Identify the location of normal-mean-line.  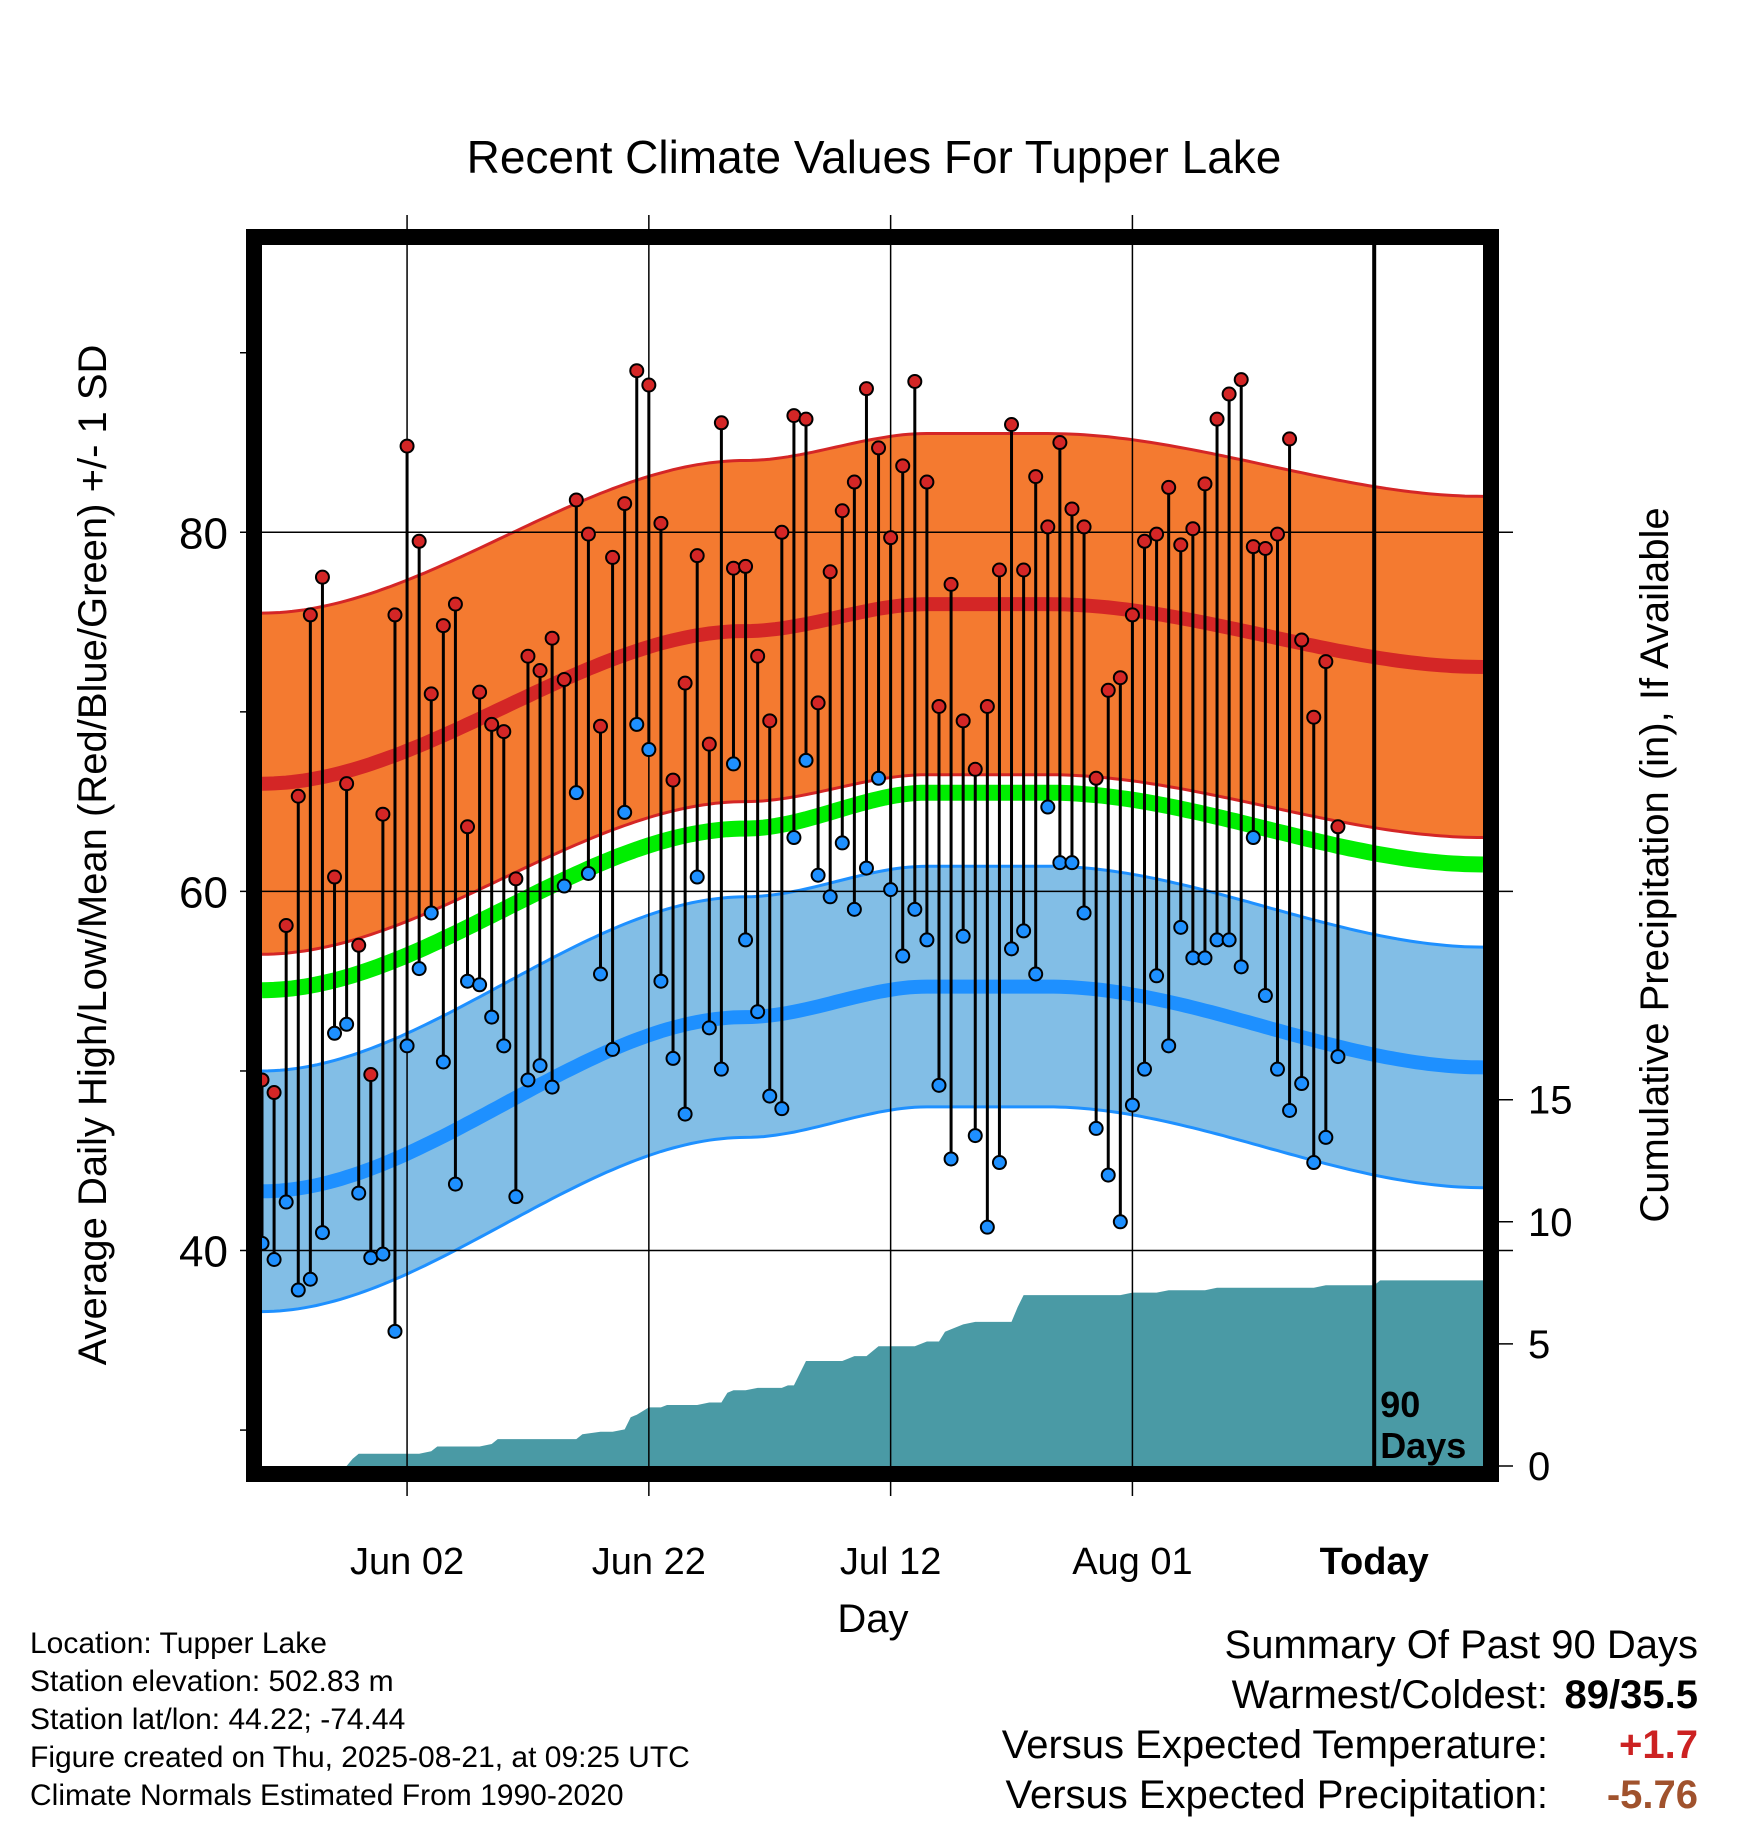
(872, 891).